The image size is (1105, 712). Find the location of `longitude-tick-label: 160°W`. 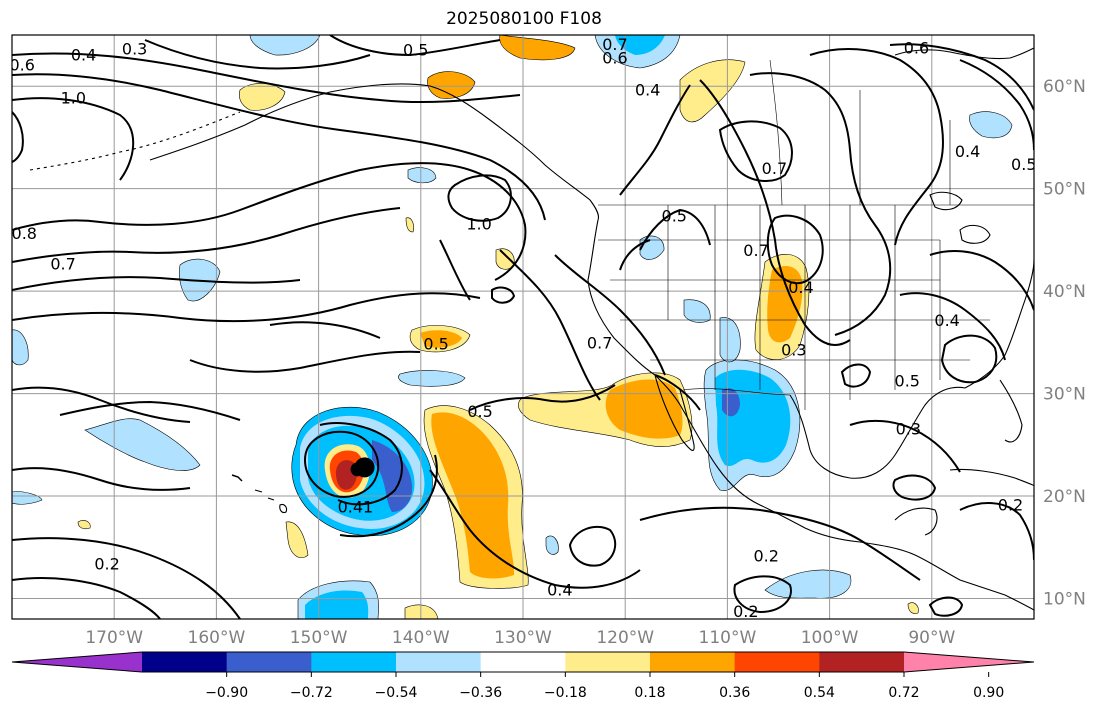

longitude-tick-label: 160°W is located at coordinates (217, 638).